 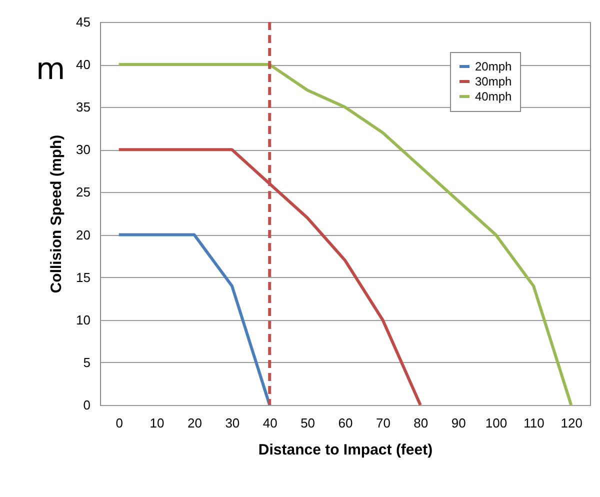 I want to click on y-tick-label: 30, so click(x=83, y=150).